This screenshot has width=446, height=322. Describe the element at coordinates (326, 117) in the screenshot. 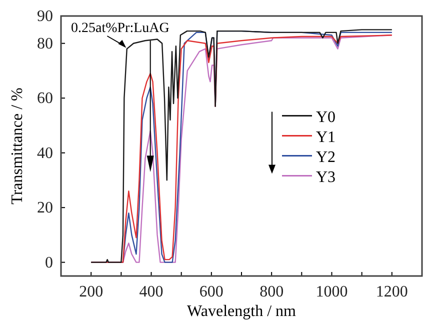

I see `legend-label: Y0` at that location.